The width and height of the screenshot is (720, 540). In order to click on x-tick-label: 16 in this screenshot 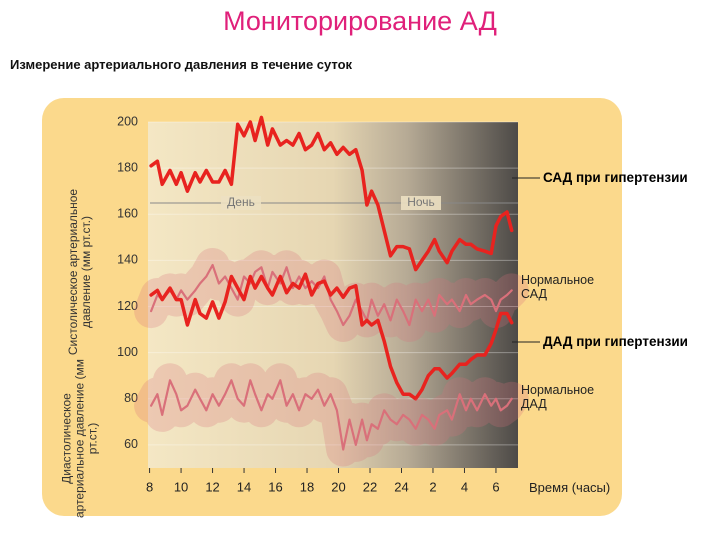, I will do `click(275, 486)`.